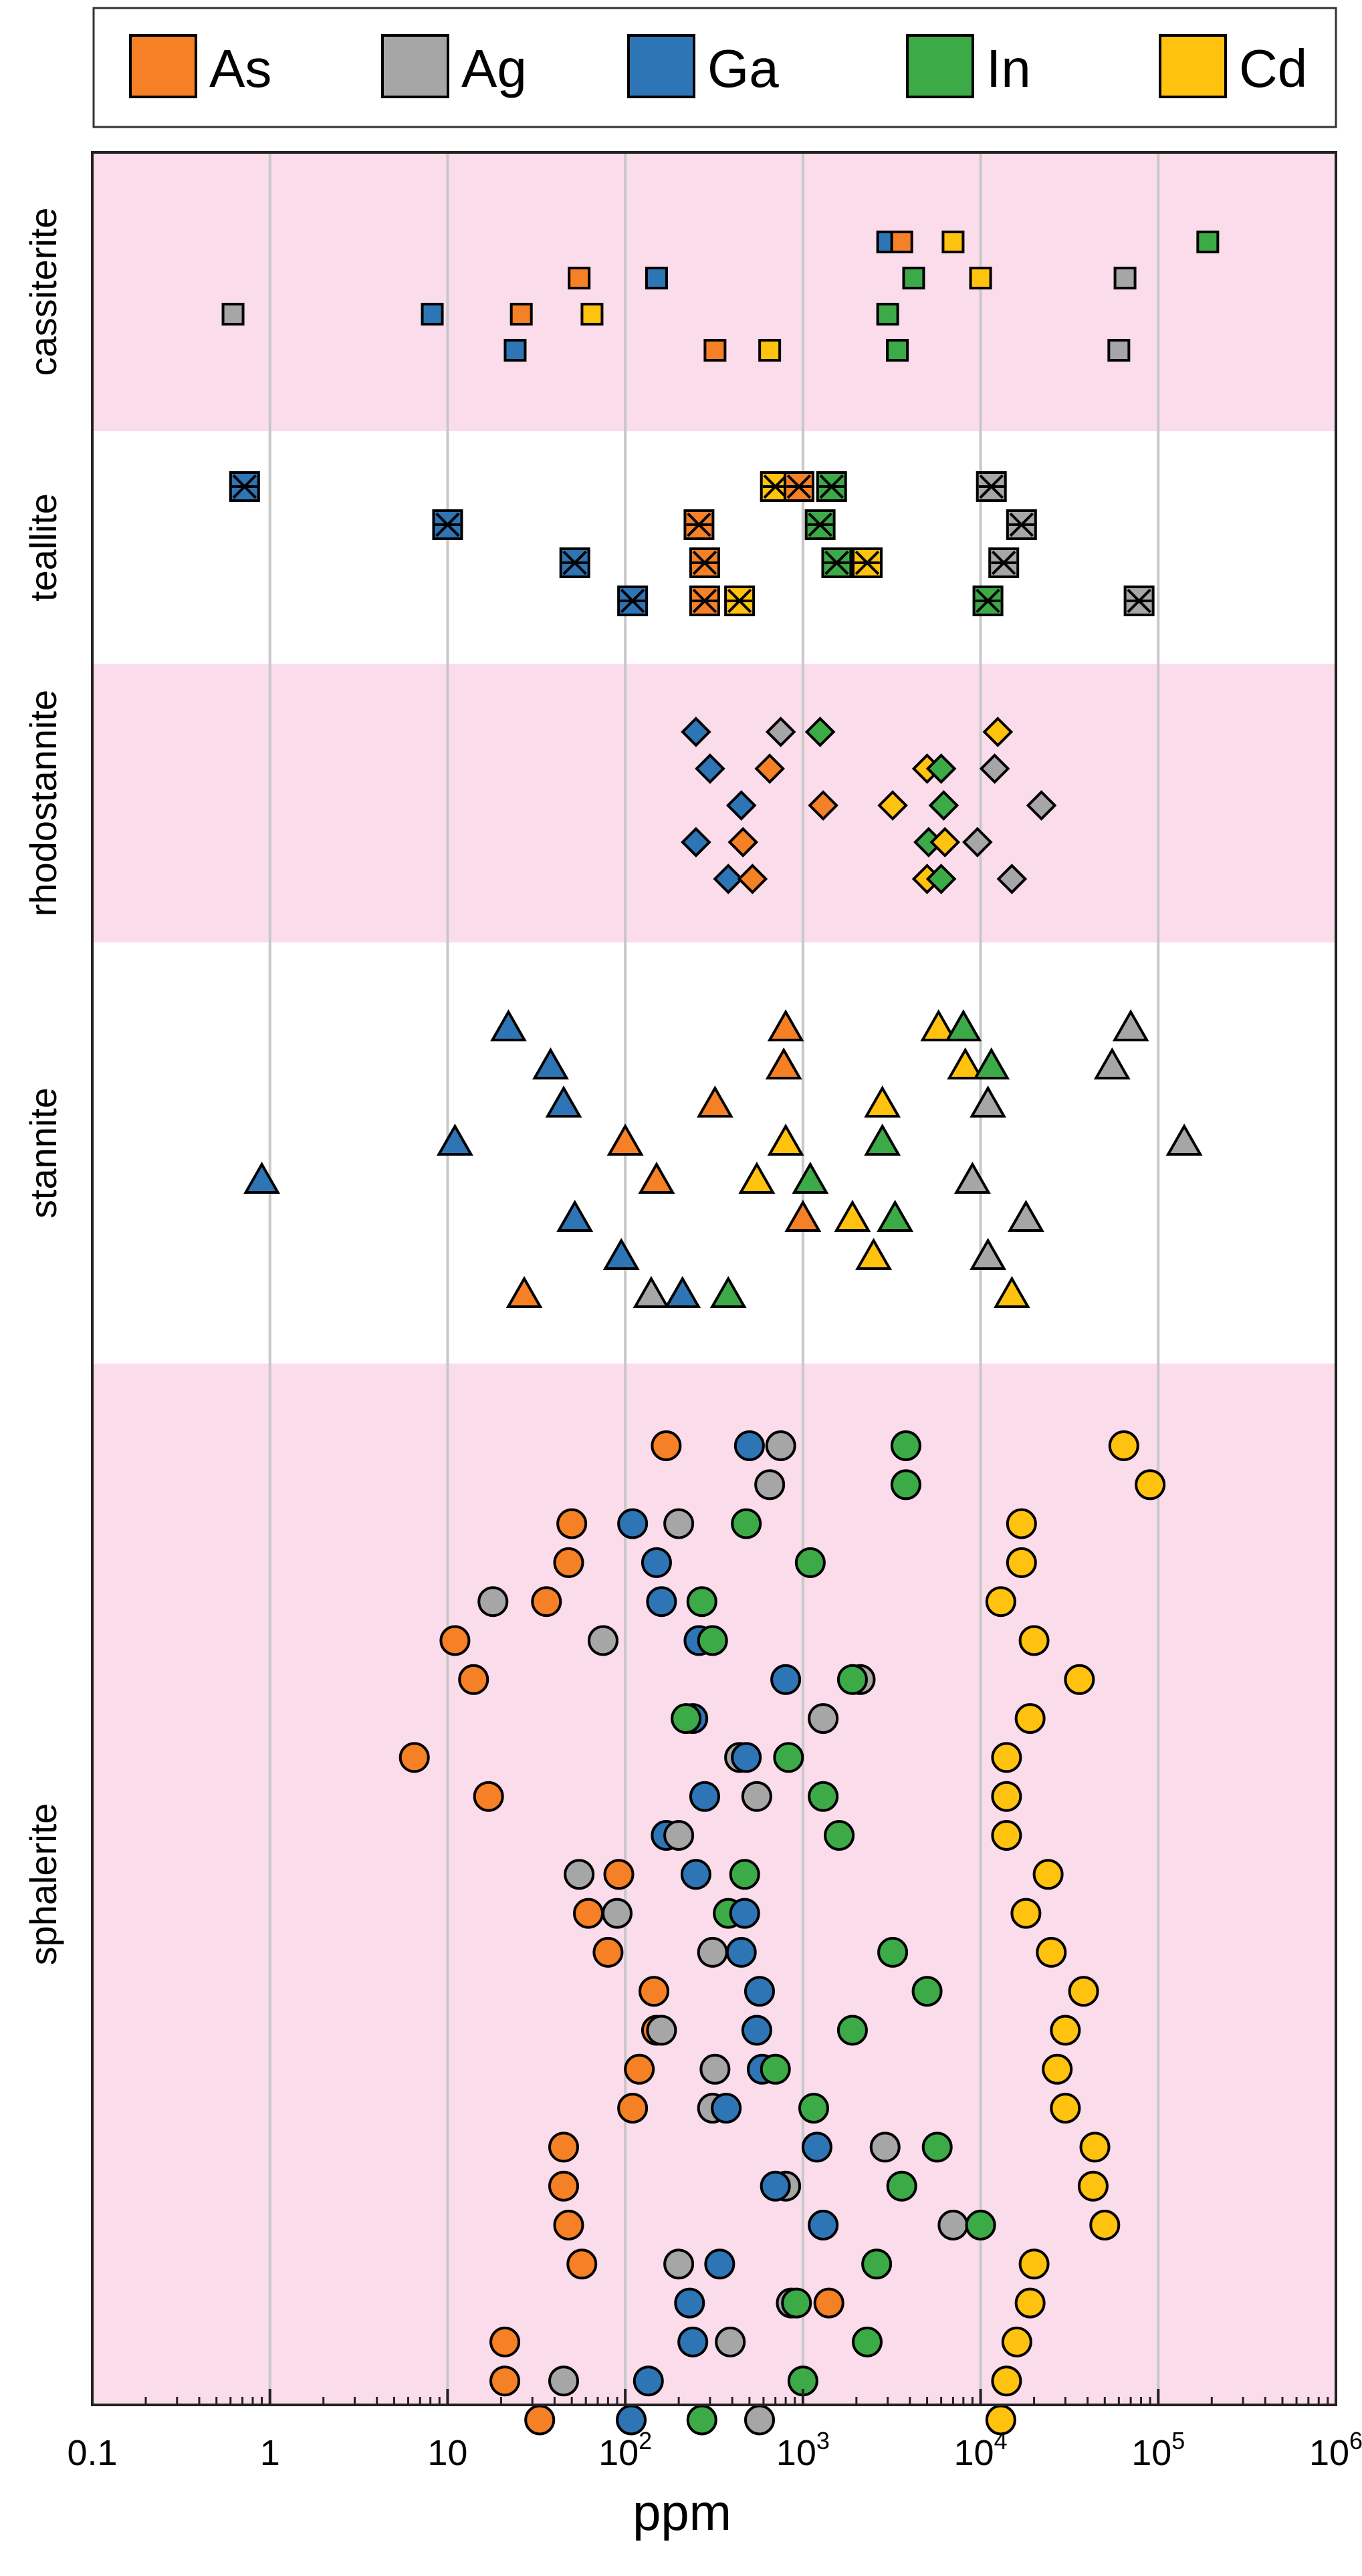  What do you see at coordinates (415, 66) in the screenshot?
I see `legend-swatch-ag` at bounding box center [415, 66].